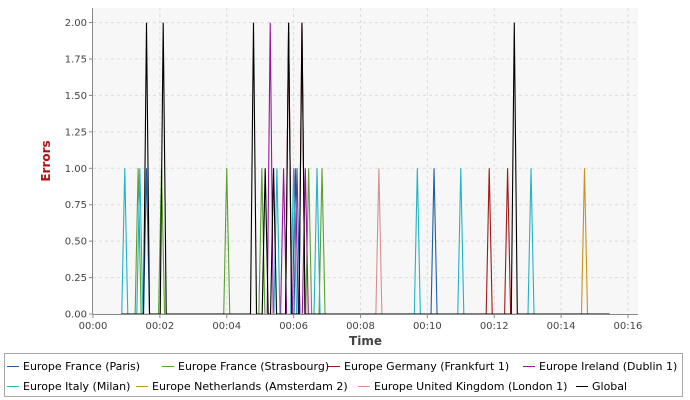  What do you see at coordinates (610, 386) in the screenshot?
I see `legend-label: Global` at bounding box center [610, 386].